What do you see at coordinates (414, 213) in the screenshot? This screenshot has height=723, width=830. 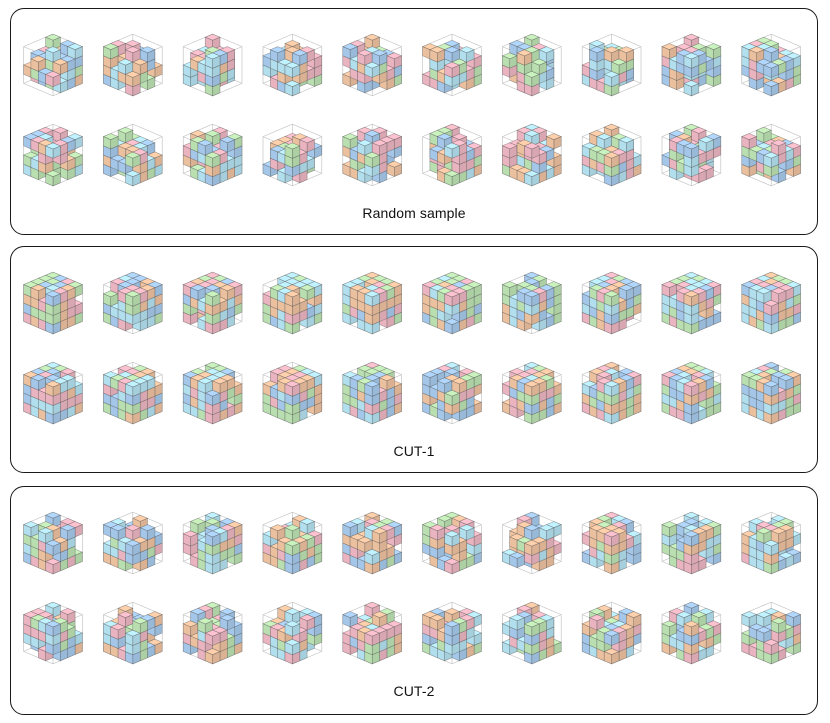 I see `random-sample-label: Random sample` at bounding box center [414, 213].